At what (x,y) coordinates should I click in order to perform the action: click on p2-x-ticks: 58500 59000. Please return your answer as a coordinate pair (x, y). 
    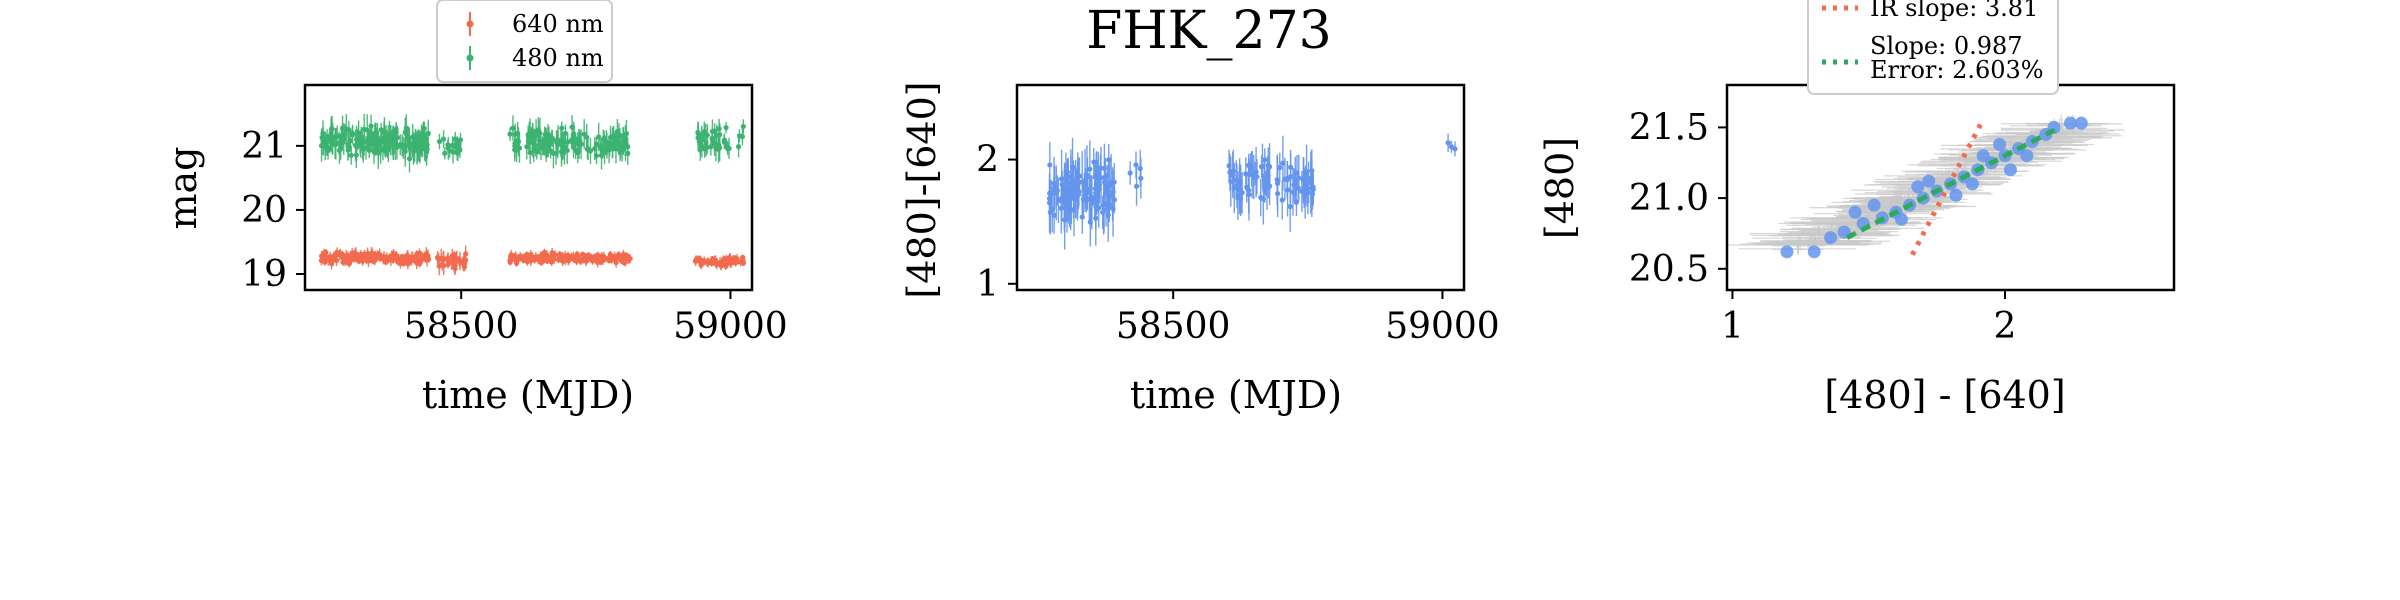
    Looking at the image, I should click on (1308, 318).